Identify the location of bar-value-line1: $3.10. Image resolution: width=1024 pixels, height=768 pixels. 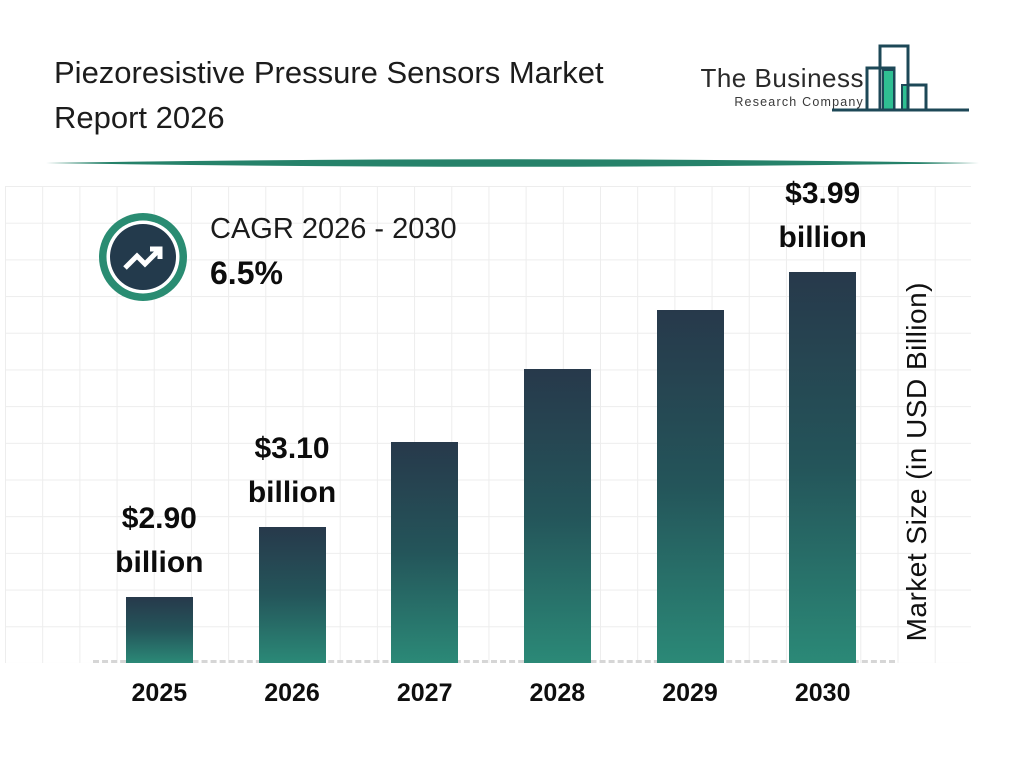
(292, 448).